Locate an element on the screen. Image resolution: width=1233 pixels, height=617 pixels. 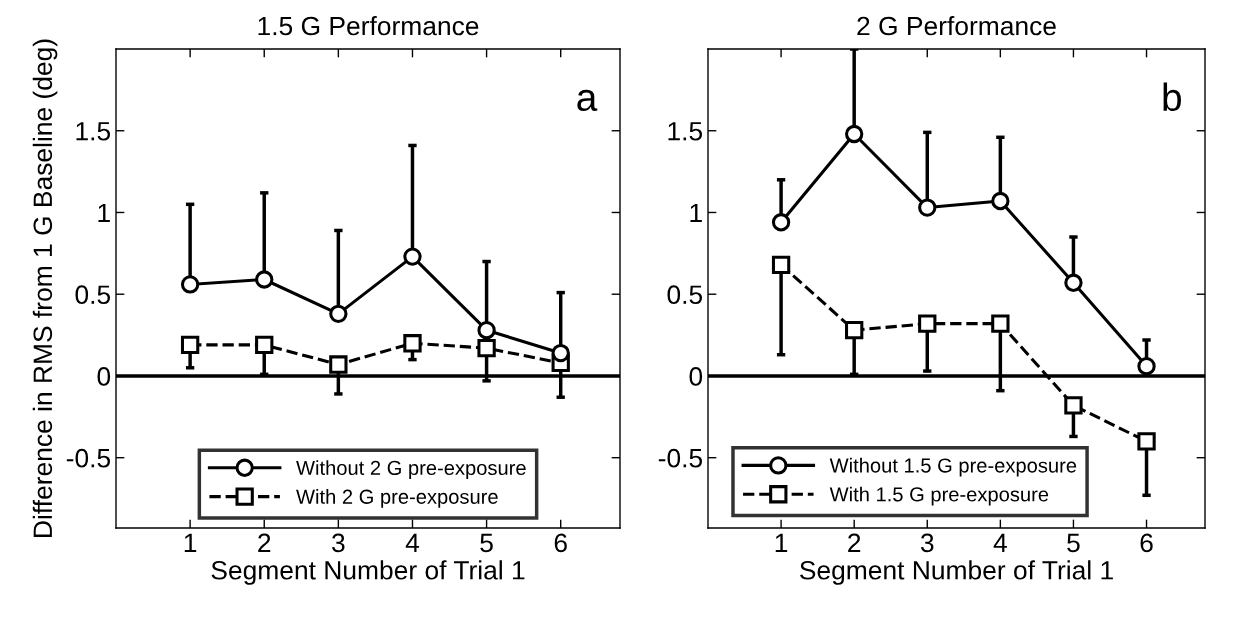
legend-label: Without 1.5 G pre-exposure is located at coordinates (953, 467).